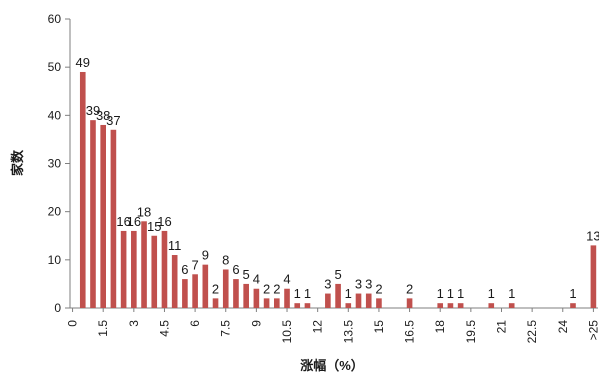 This screenshot has height=374, width=599. What do you see at coordinates (410, 332) in the screenshot?
I see `x-tick-label: 16.5` at bounding box center [410, 332].